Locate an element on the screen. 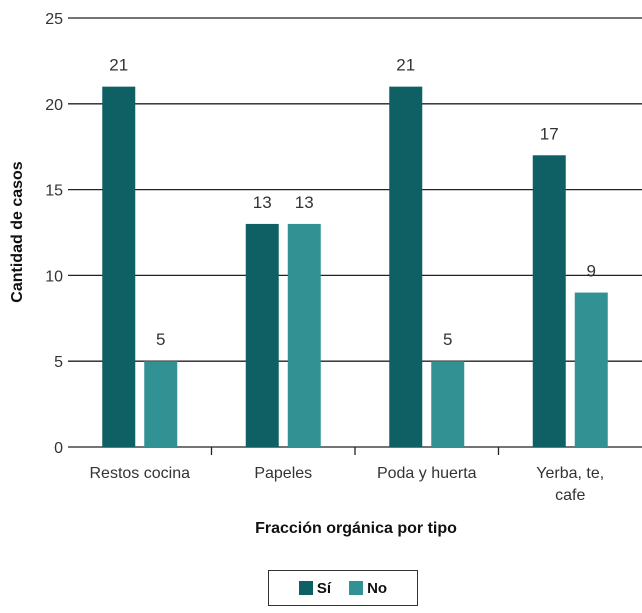  y-axis-title: Cantidad de casos is located at coordinates (17, 231).